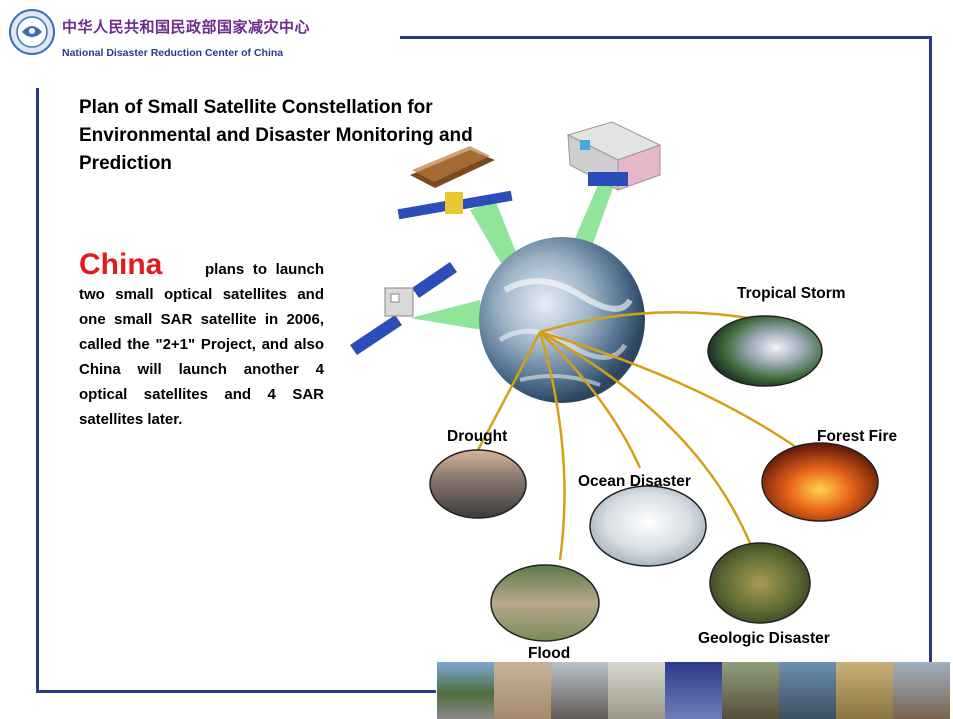 This screenshot has width=953, height=719. Describe the element at coordinates (648, 526) in the screenshot. I see `ocean-disaster-image` at that location.